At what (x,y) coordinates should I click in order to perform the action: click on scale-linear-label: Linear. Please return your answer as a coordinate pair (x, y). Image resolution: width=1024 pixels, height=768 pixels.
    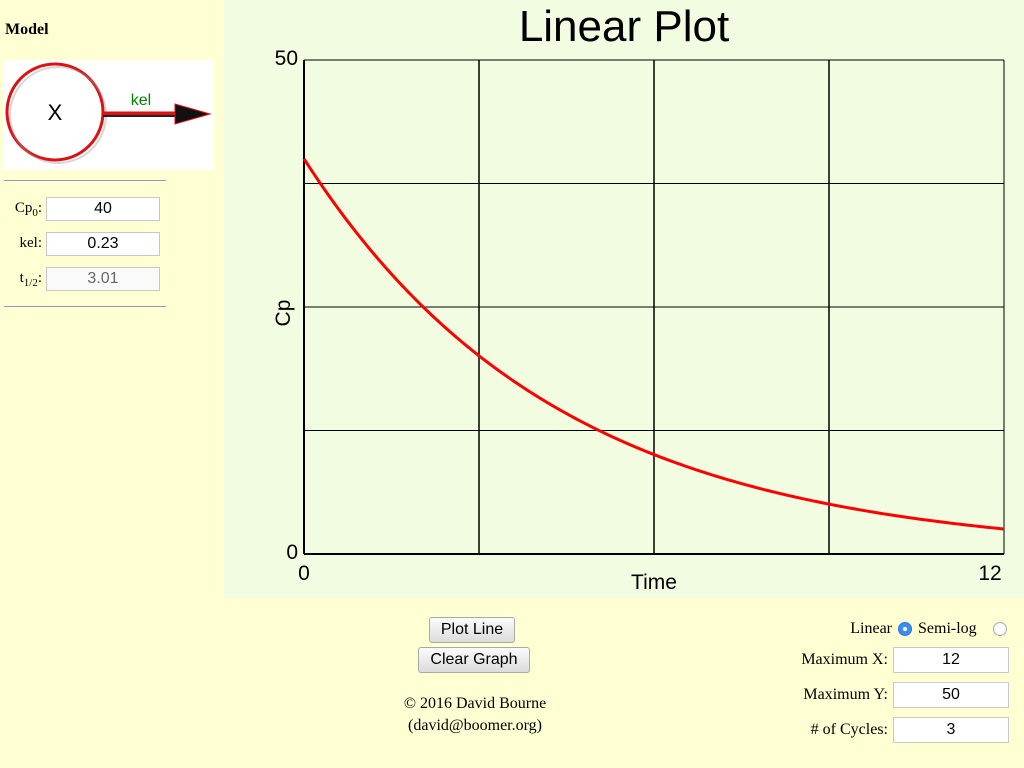
    Looking at the image, I should click on (871, 628).